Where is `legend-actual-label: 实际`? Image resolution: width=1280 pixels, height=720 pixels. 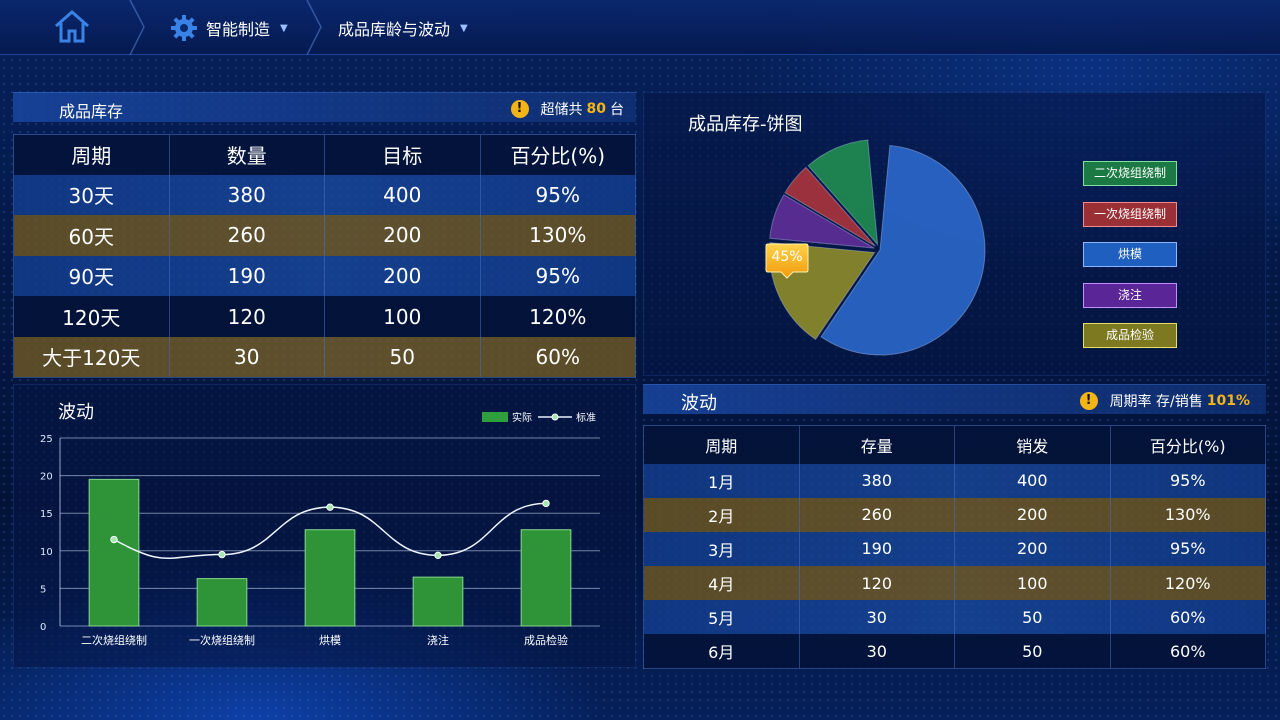 legend-actual-label: 实际 is located at coordinates (522, 418).